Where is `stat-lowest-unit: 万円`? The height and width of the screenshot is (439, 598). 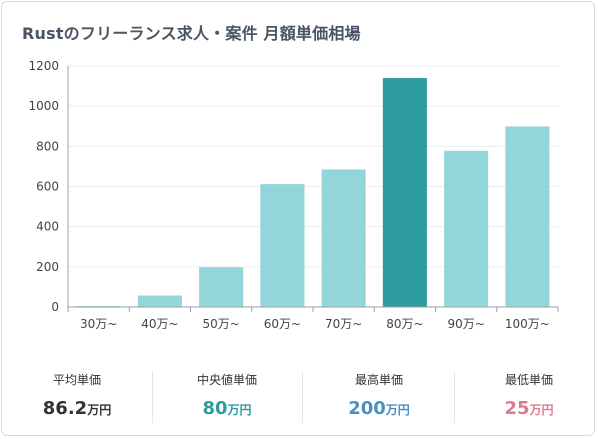
stat-lowest-unit: 万円 is located at coordinates (541, 410).